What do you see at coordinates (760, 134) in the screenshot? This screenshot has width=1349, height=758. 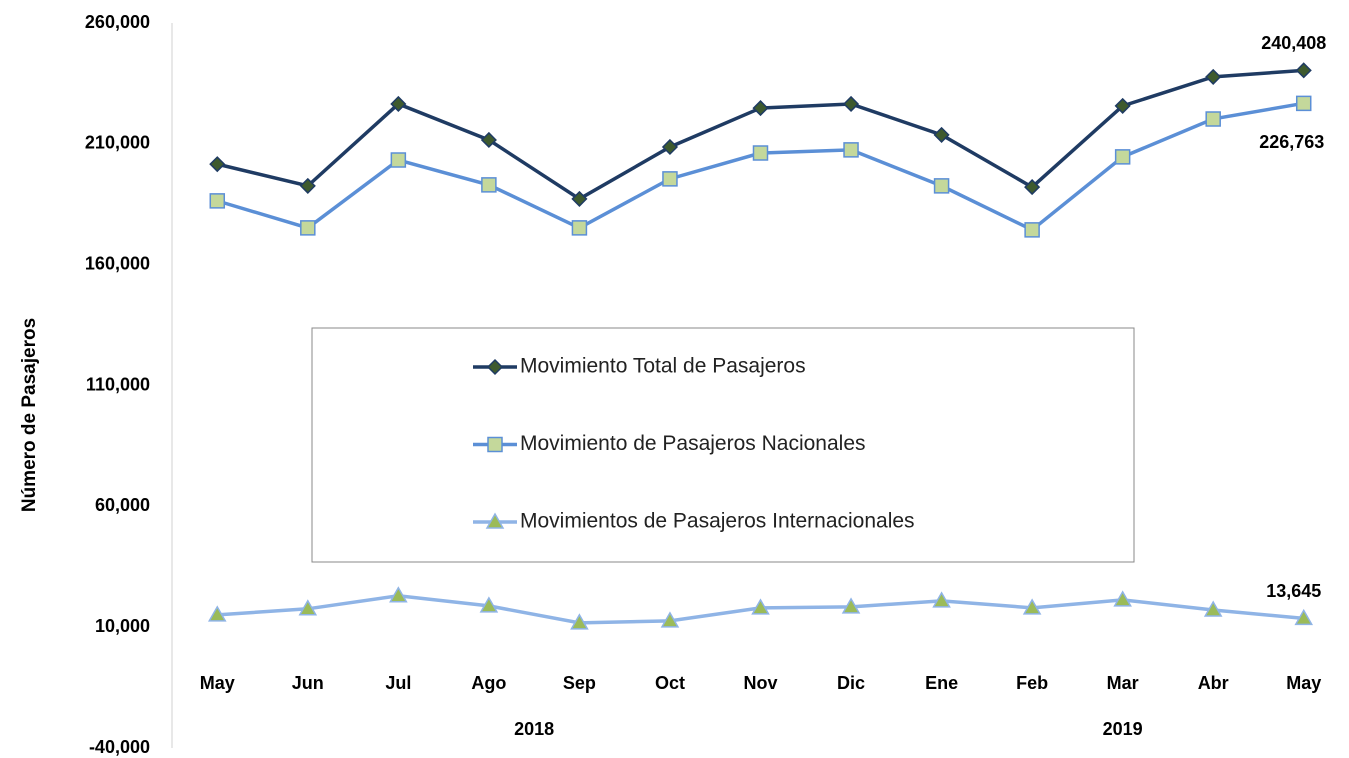 I see `series-line` at bounding box center [760, 134].